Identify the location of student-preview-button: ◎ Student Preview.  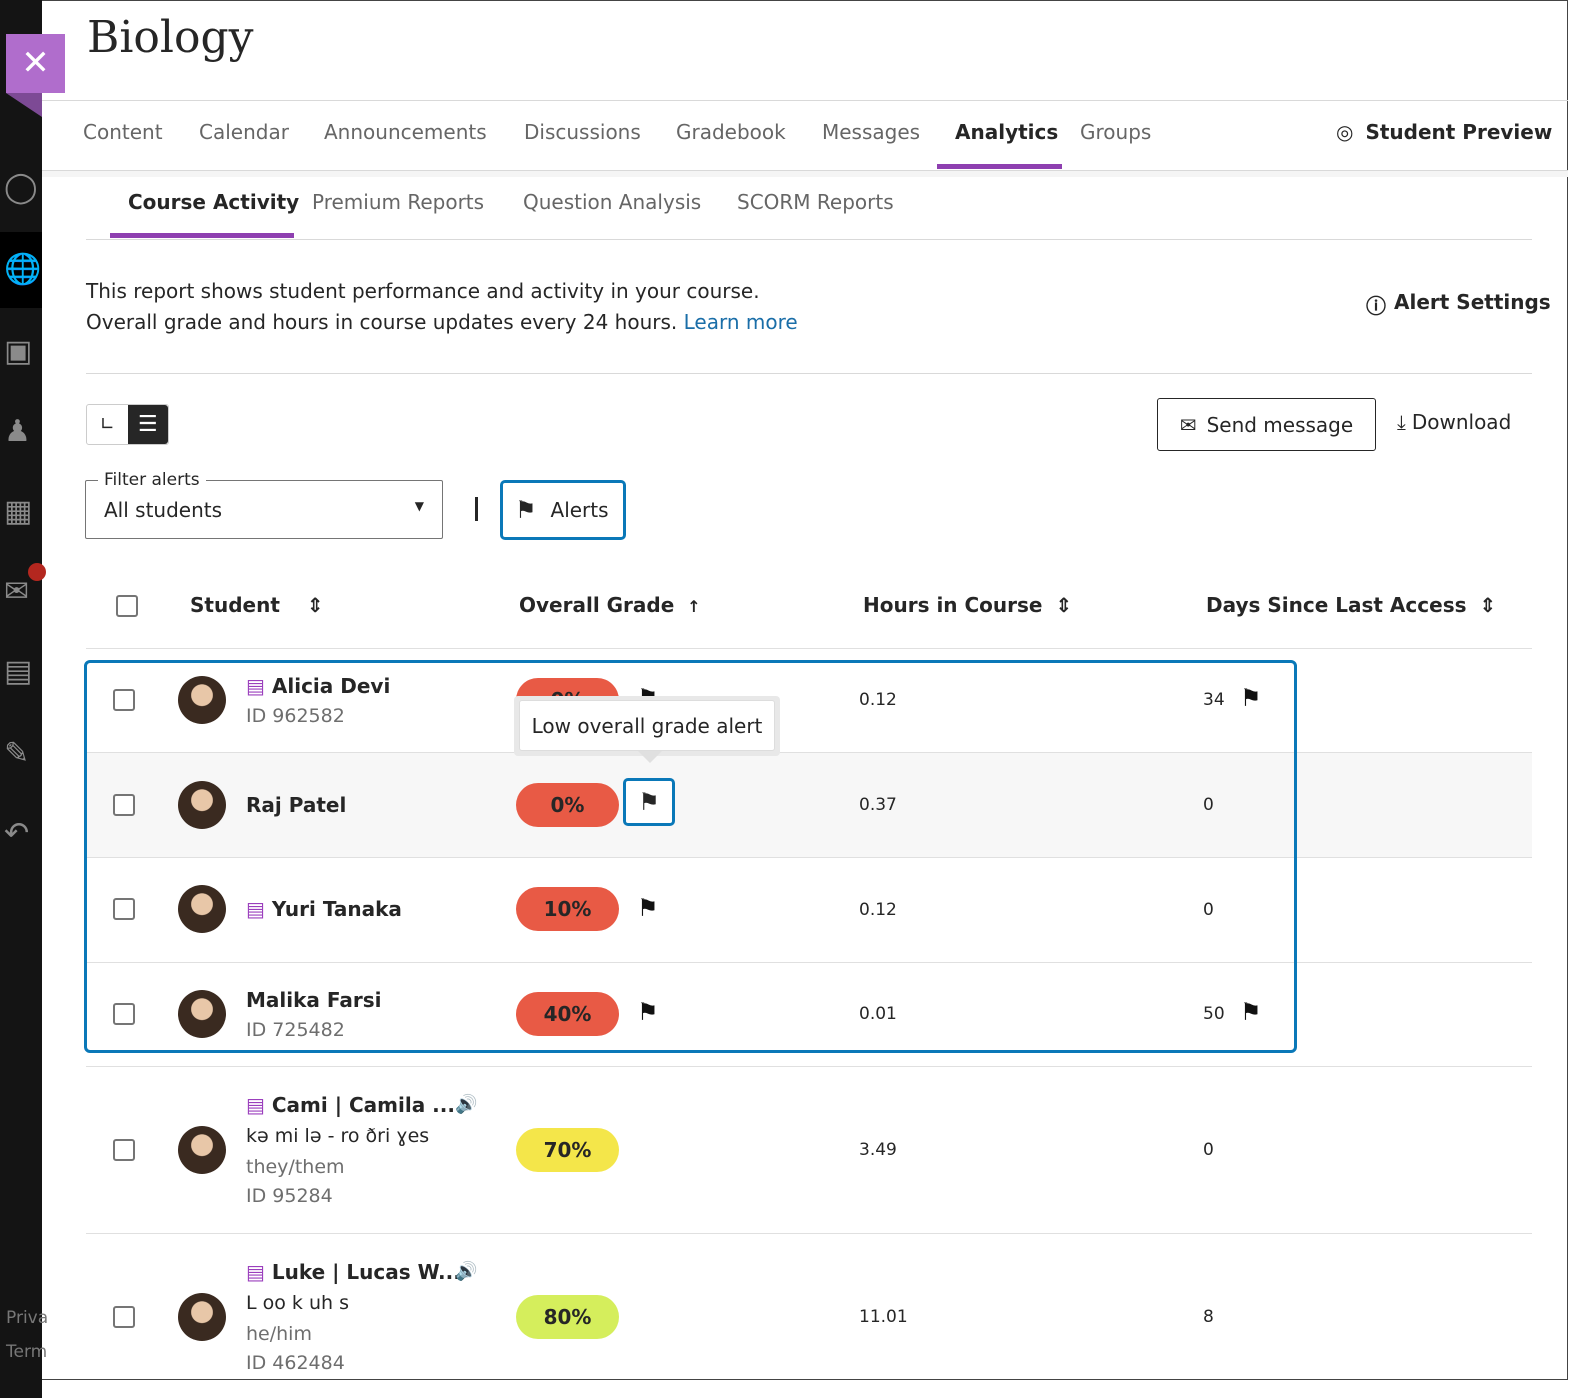
(1444, 132).